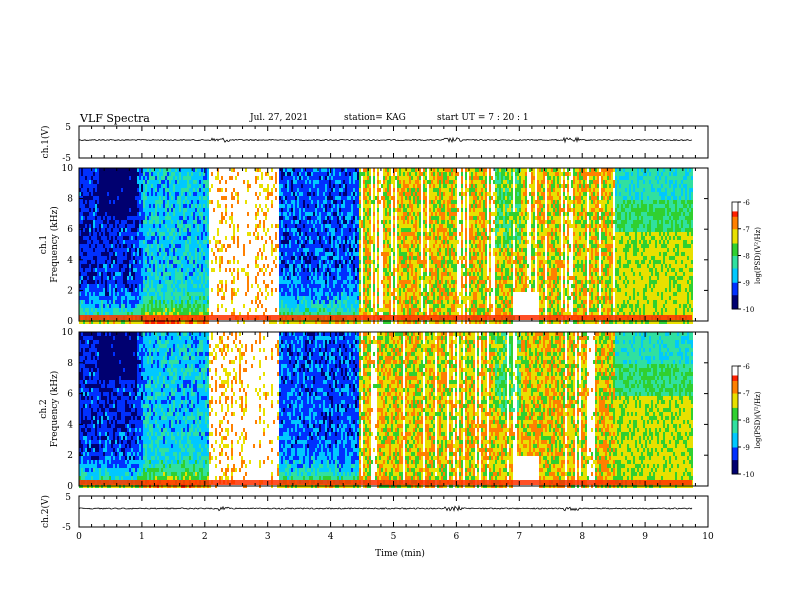 The height and width of the screenshot is (612, 792). I want to click on ch1-spectrogram-ytick-4: 4, so click(70, 261).